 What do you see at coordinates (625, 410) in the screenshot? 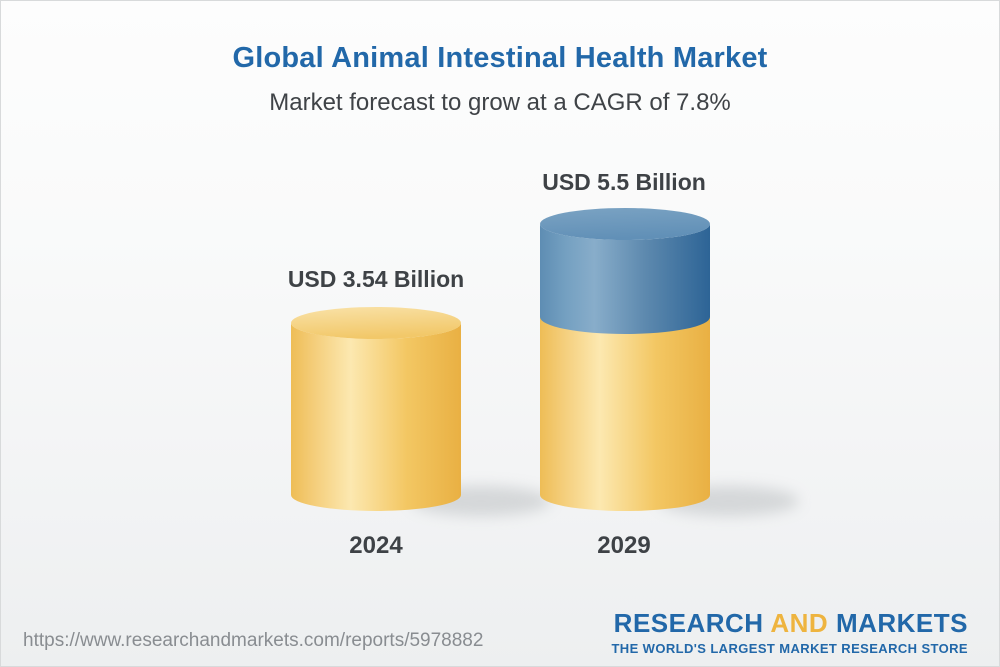
I see `bar-2029-base-segment` at bounding box center [625, 410].